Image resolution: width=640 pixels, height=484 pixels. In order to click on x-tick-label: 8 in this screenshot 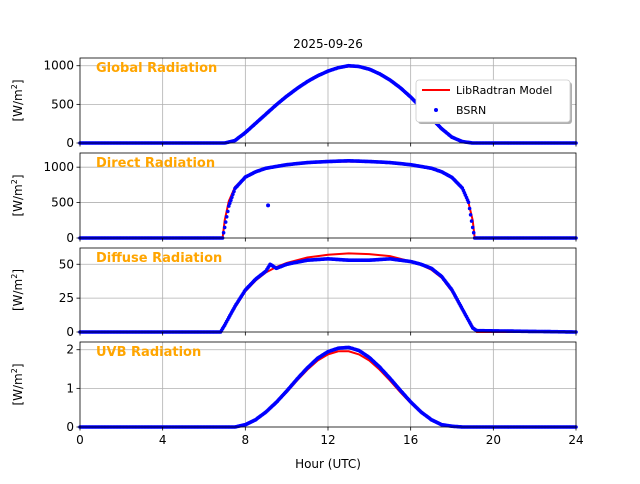, I will do `click(246, 440)`.